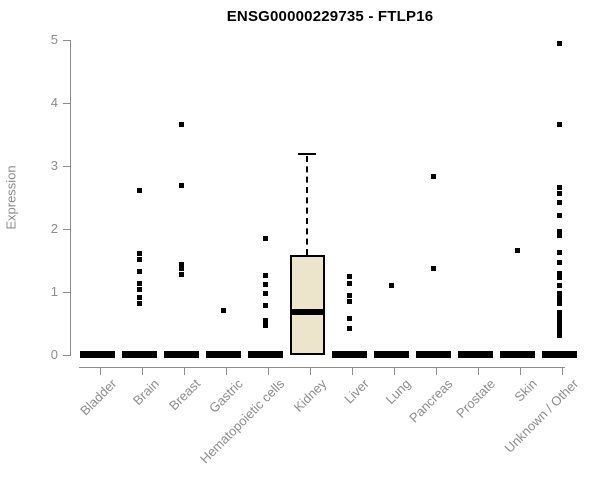 This screenshot has width=600, height=500. What do you see at coordinates (307, 205) in the screenshot?
I see `whisker-line` at bounding box center [307, 205].